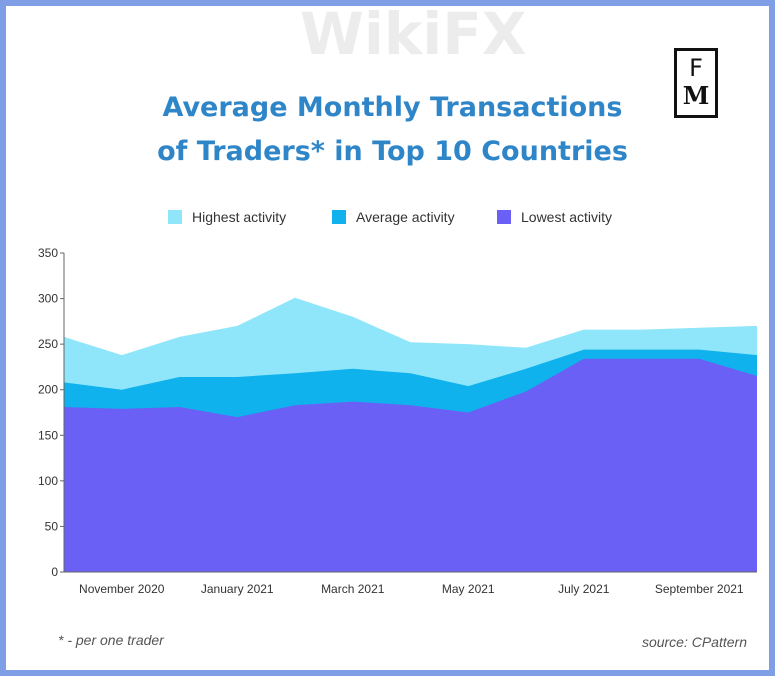 This screenshot has width=775, height=676. What do you see at coordinates (413, 34) in the screenshot?
I see `watermark-top: WikiFX` at bounding box center [413, 34].